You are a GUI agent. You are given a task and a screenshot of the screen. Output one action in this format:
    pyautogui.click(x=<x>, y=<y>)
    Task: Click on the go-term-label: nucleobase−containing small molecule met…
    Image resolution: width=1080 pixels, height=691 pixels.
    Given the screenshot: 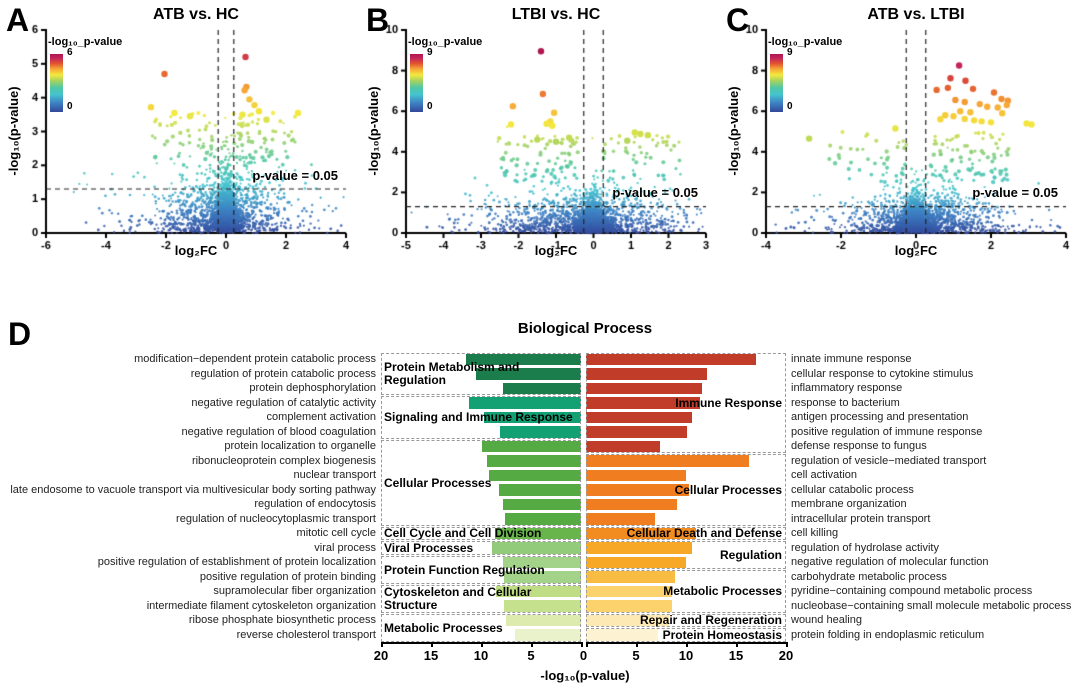 What is the action you would take?
    pyautogui.click(x=931, y=605)
    